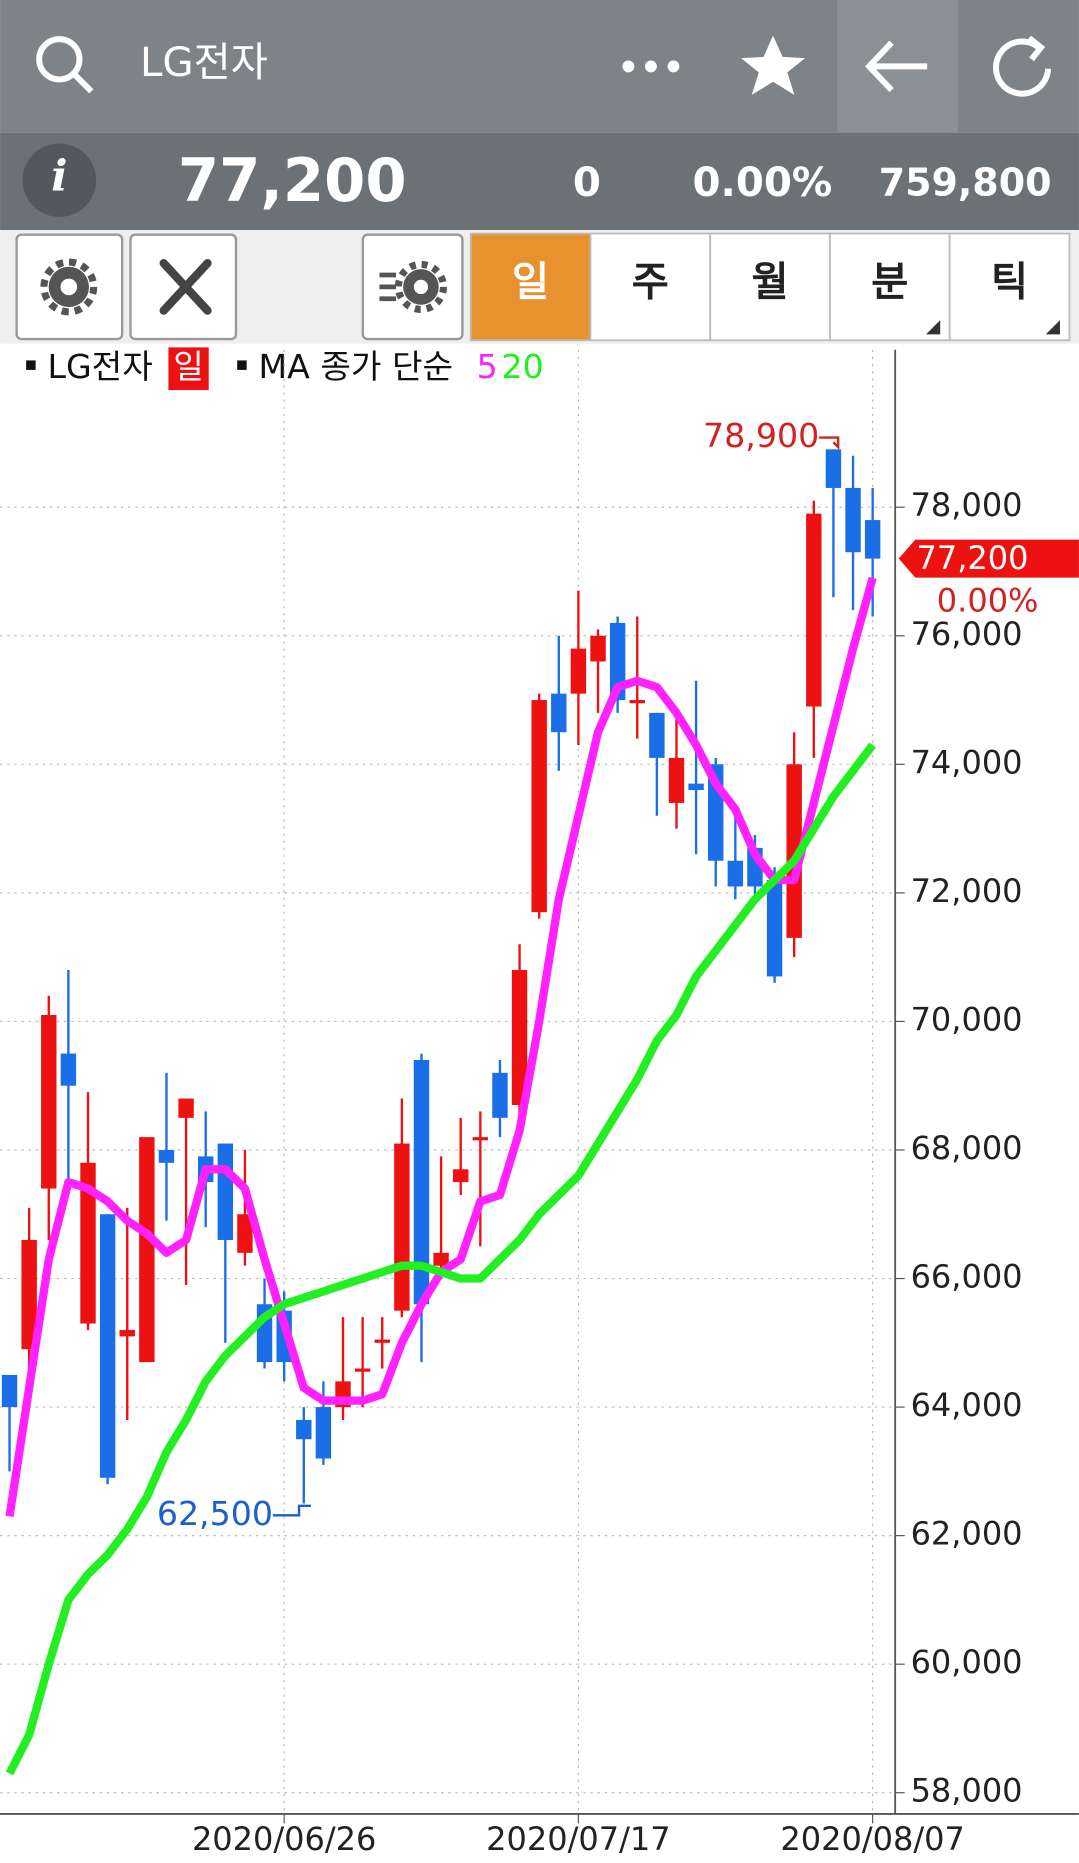 The height and width of the screenshot is (1863, 1079). I want to click on max-label: 78,900, so click(761, 435).